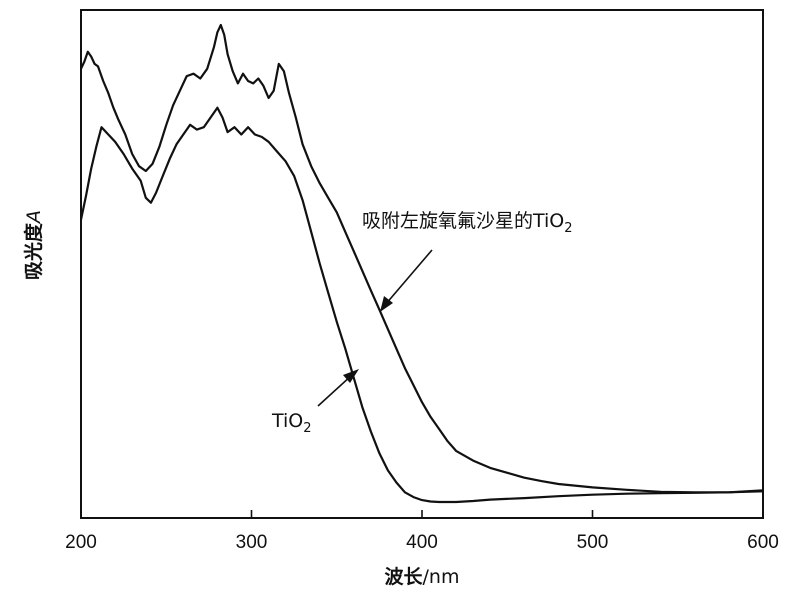  What do you see at coordinates (422, 576) in the screenshot?
I see `x-axis-title: 波长/nm` at bounding box center [422, 576].